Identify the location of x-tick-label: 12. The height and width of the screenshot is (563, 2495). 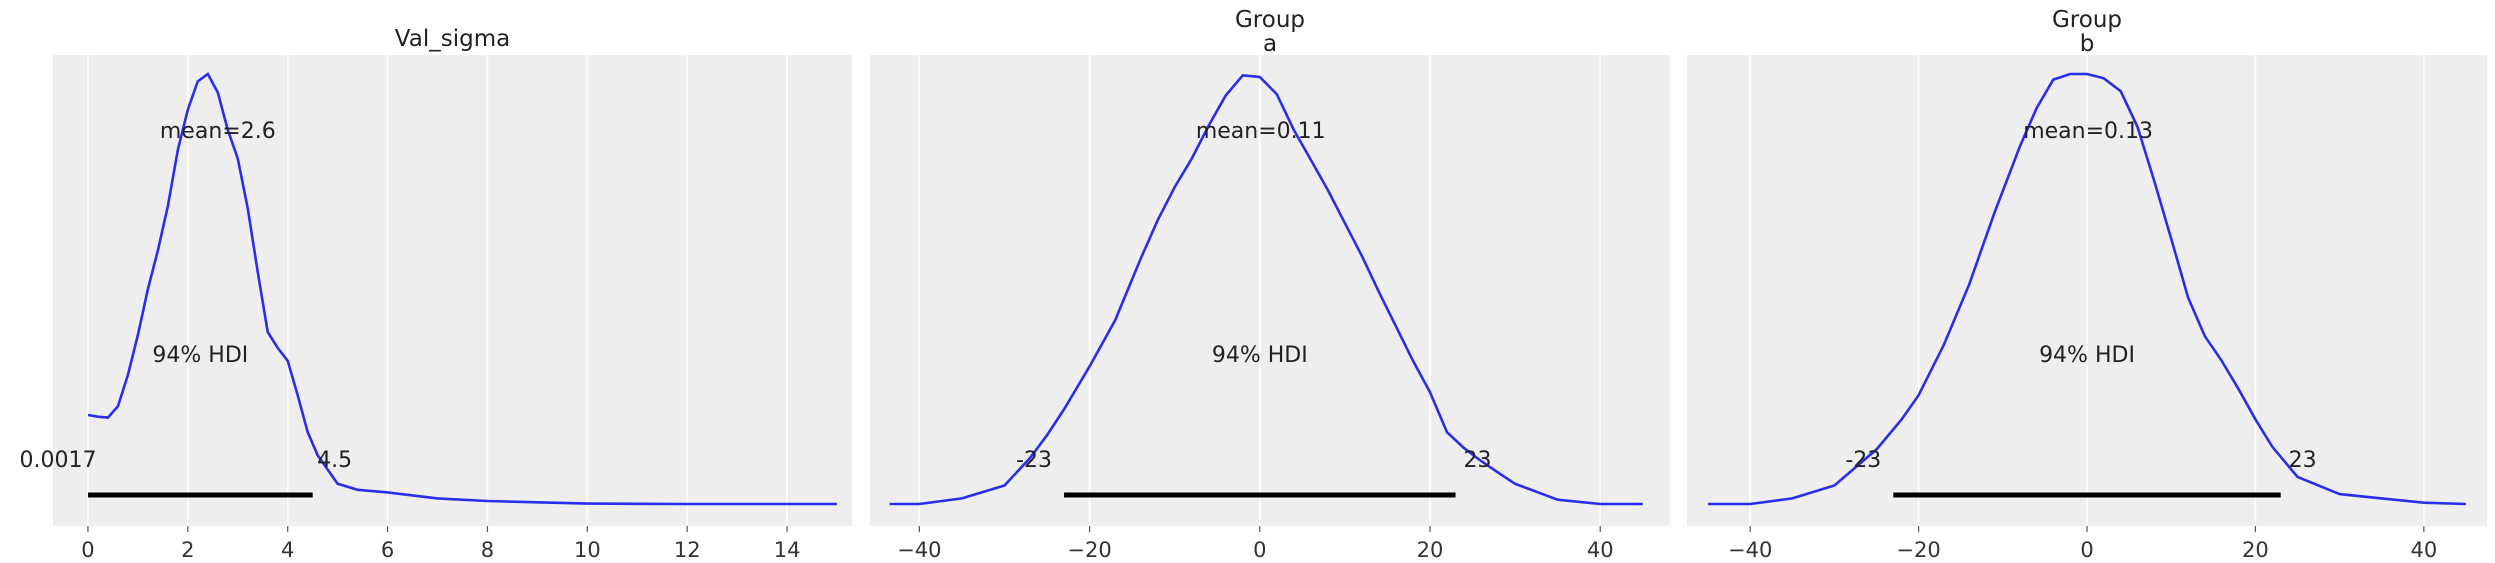
(687, 550).